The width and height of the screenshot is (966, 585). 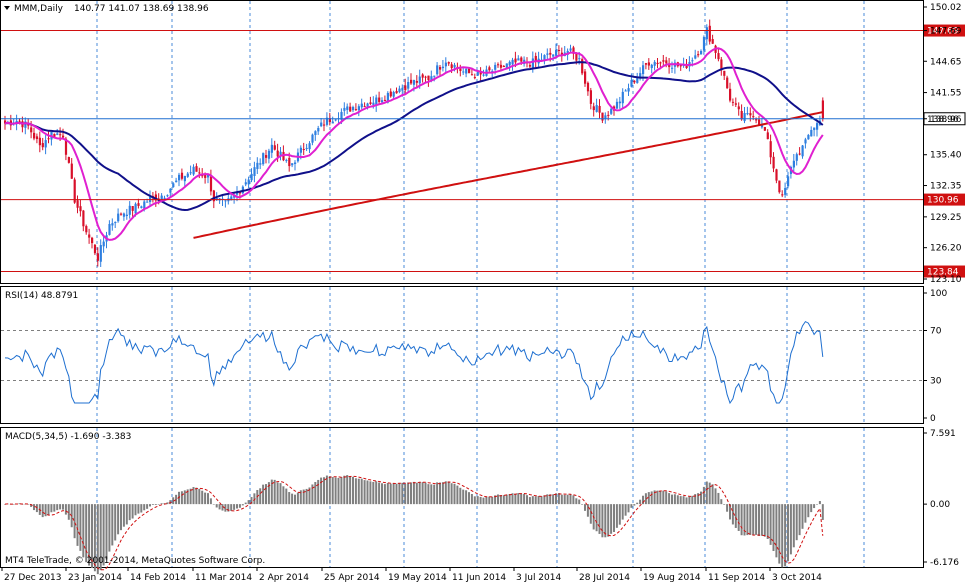 I want to click on ohlc-label: 140.77 141.07 138.69 138.96, so click(x=141, y=9).